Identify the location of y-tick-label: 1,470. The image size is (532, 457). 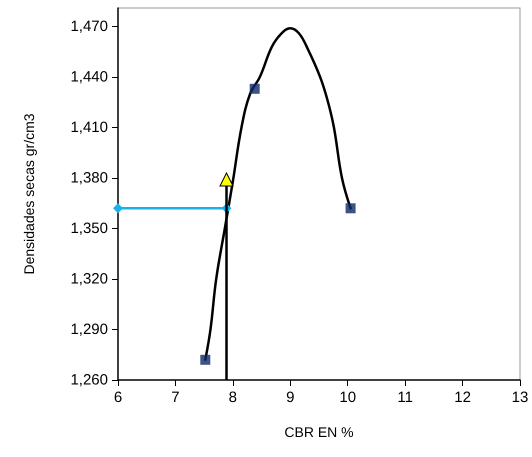
(89, 27).